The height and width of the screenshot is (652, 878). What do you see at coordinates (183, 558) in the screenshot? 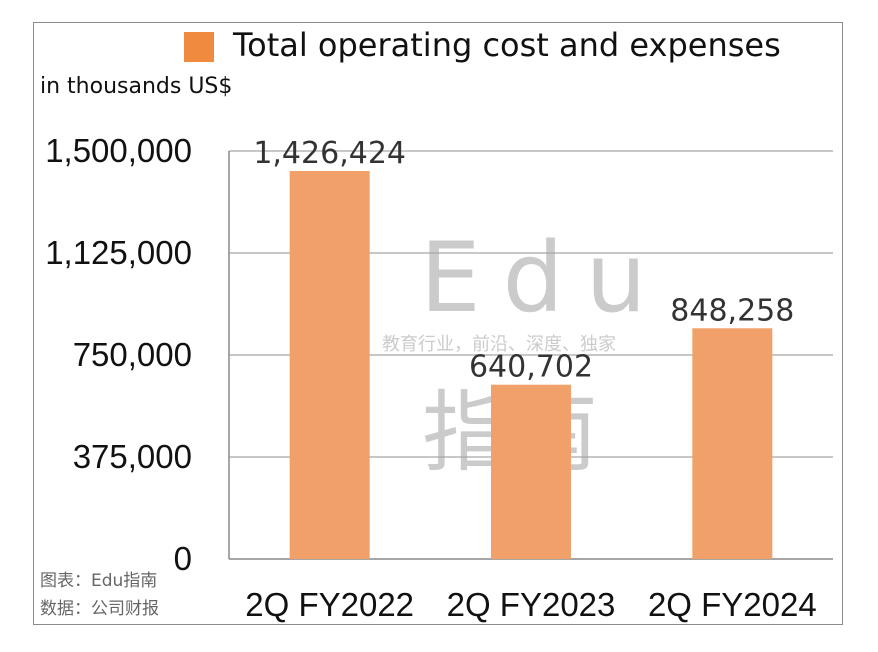
I see `y-tick-label: 0` at bounding box center [183, 558].